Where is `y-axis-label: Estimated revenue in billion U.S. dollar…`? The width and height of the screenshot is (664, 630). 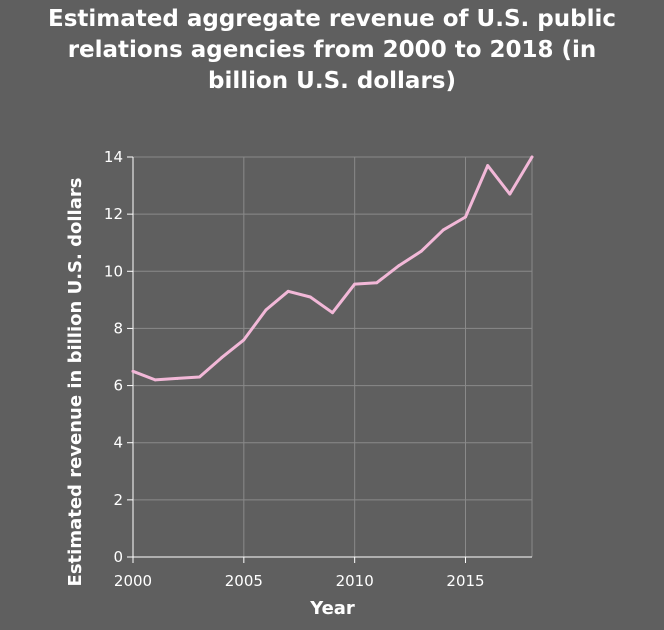 y-axis-label: Estimated revenue in billion U.S. dollar… is located at coordinates (75, 382).